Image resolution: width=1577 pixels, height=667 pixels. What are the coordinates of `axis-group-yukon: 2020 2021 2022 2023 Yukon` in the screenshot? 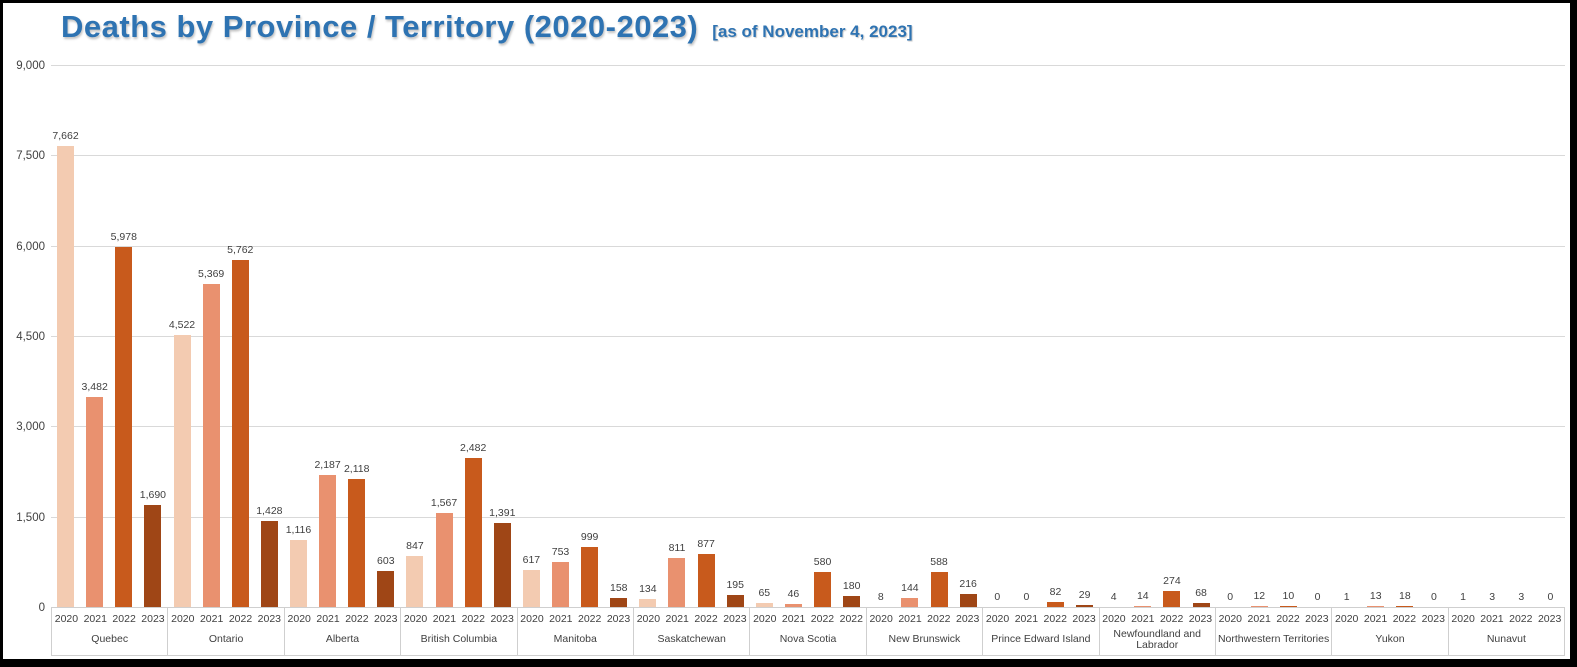 It's located at (1390, 631).